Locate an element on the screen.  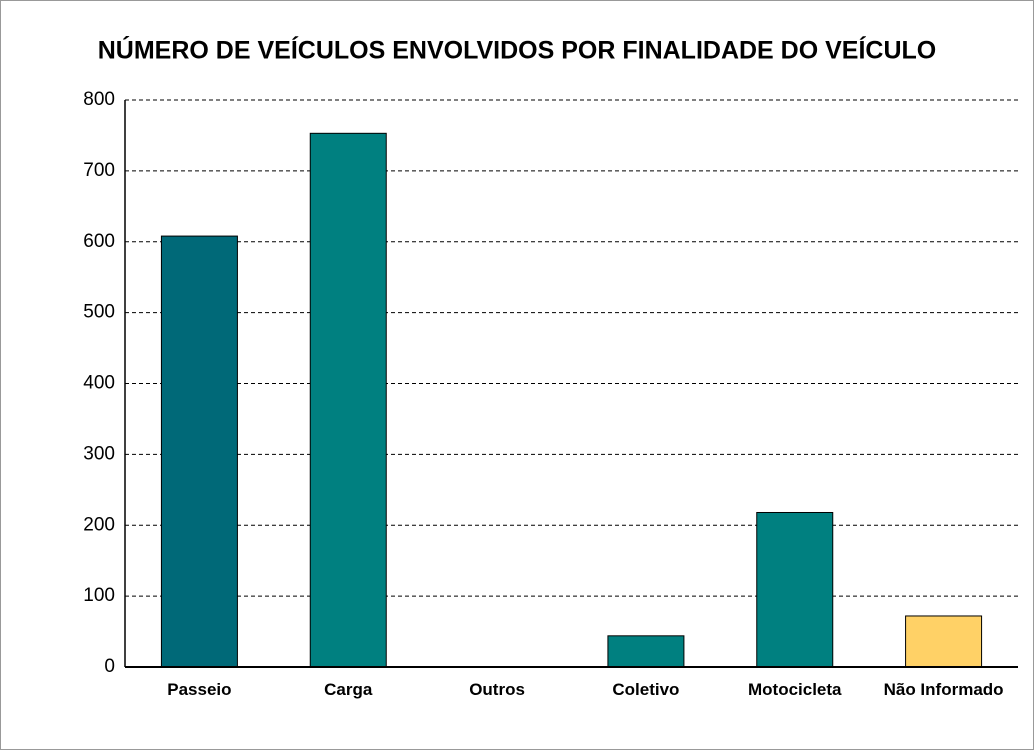
x-tick-label: Outros is located at coordinates (497, 689).